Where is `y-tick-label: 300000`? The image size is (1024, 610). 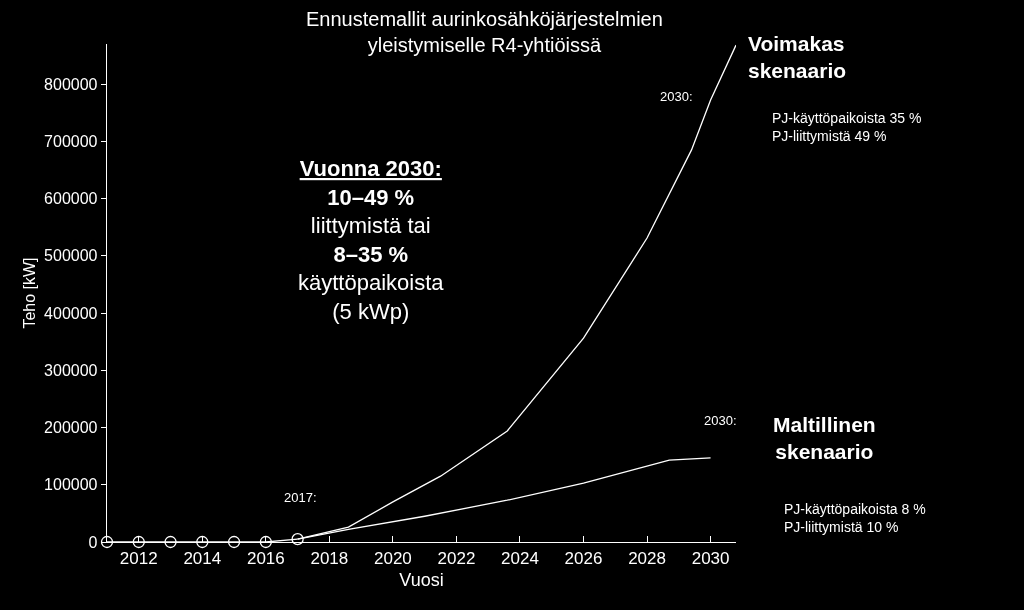
y-tick-label: 300000 is located at coordinates (71, 370).